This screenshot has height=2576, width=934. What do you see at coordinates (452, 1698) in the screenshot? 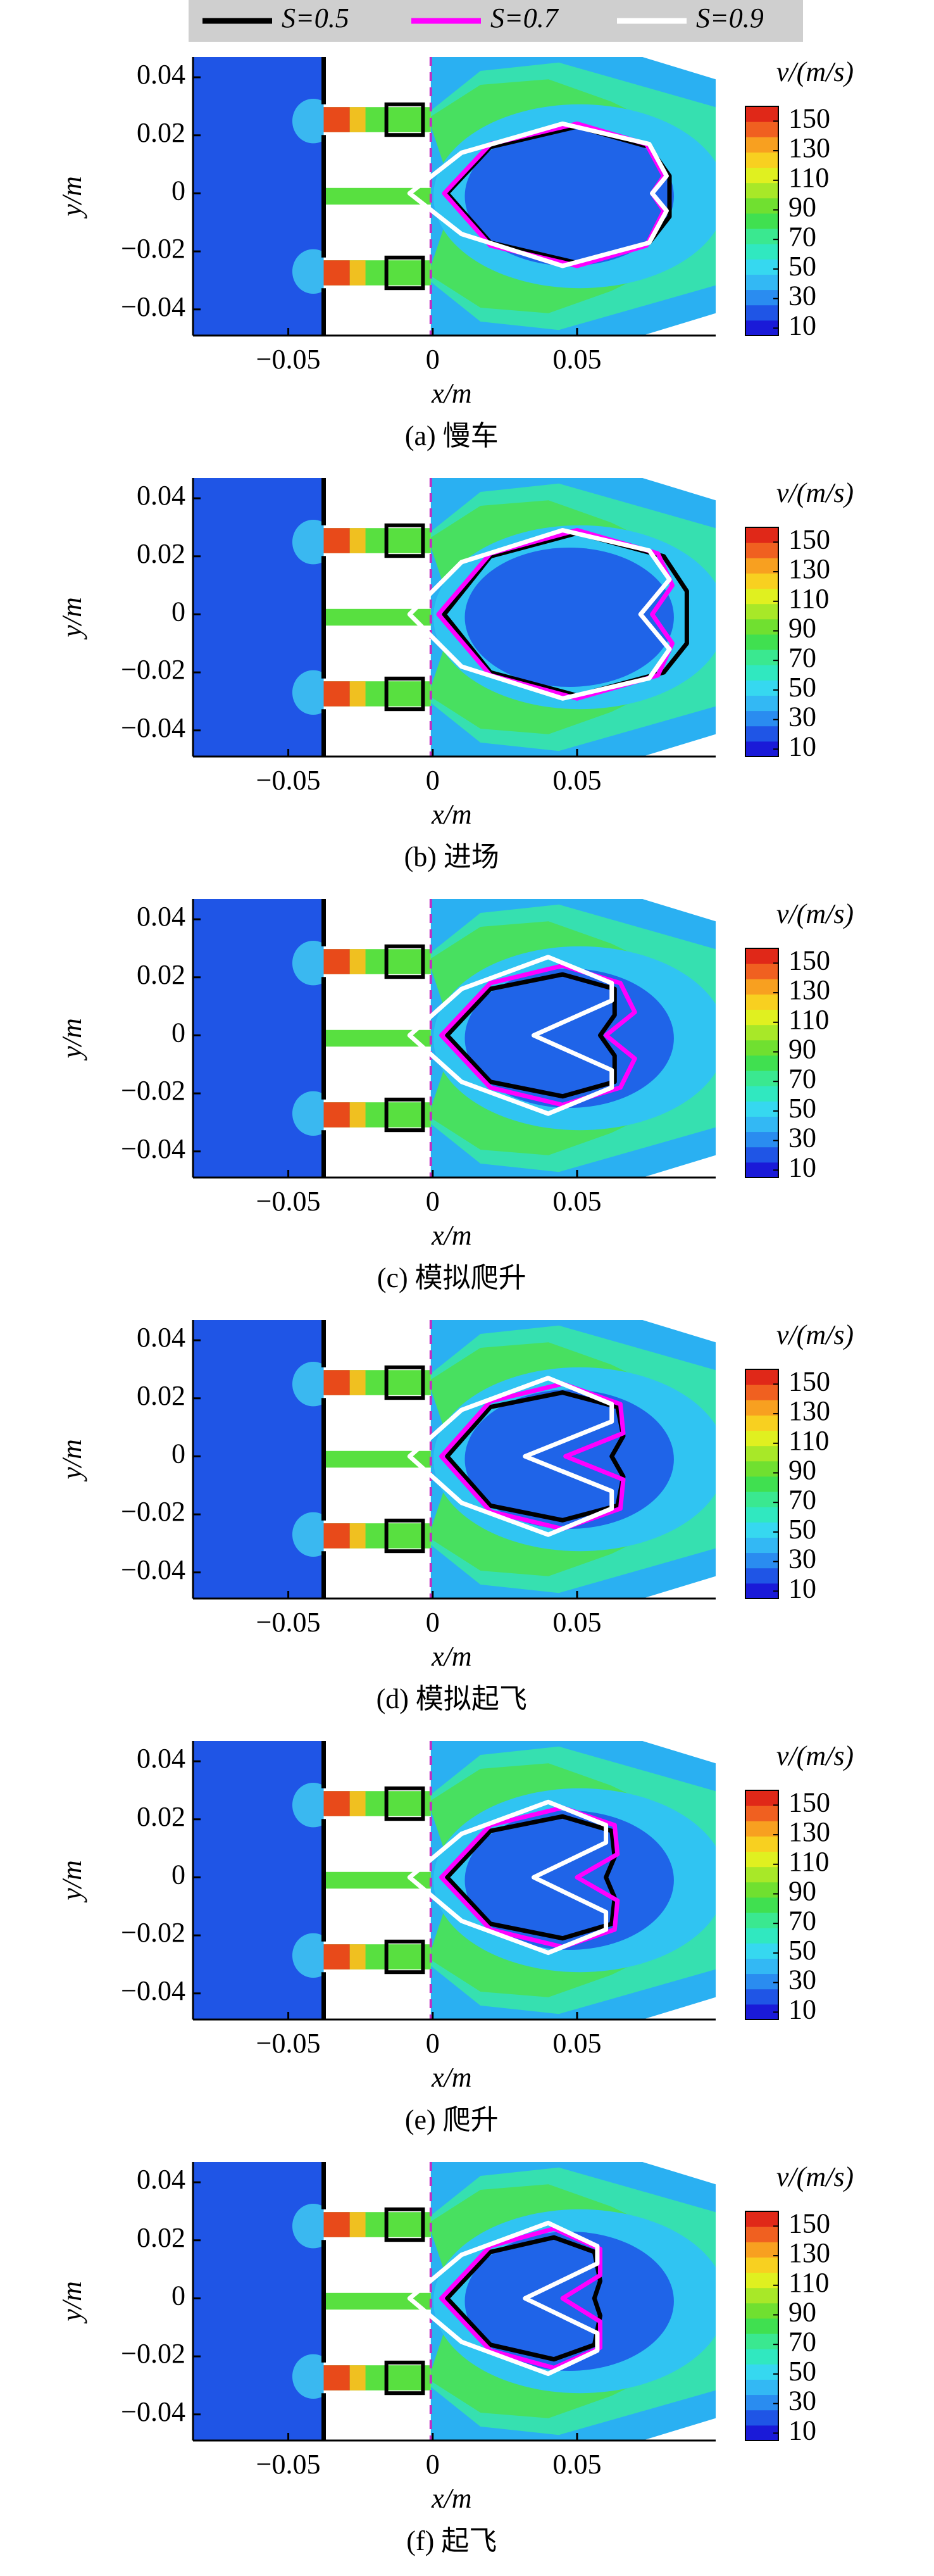
I see `panel-caption: (d) 模拟起飞` at bounding box center [452, 1698].